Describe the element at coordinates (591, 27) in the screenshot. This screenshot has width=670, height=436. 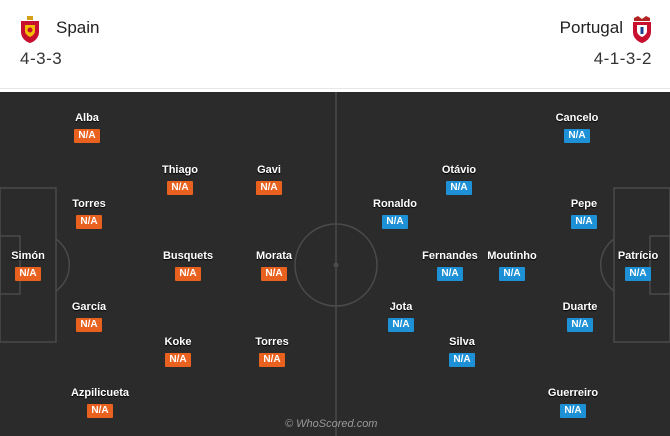
I see `away-team-name: Portugal` at that location.